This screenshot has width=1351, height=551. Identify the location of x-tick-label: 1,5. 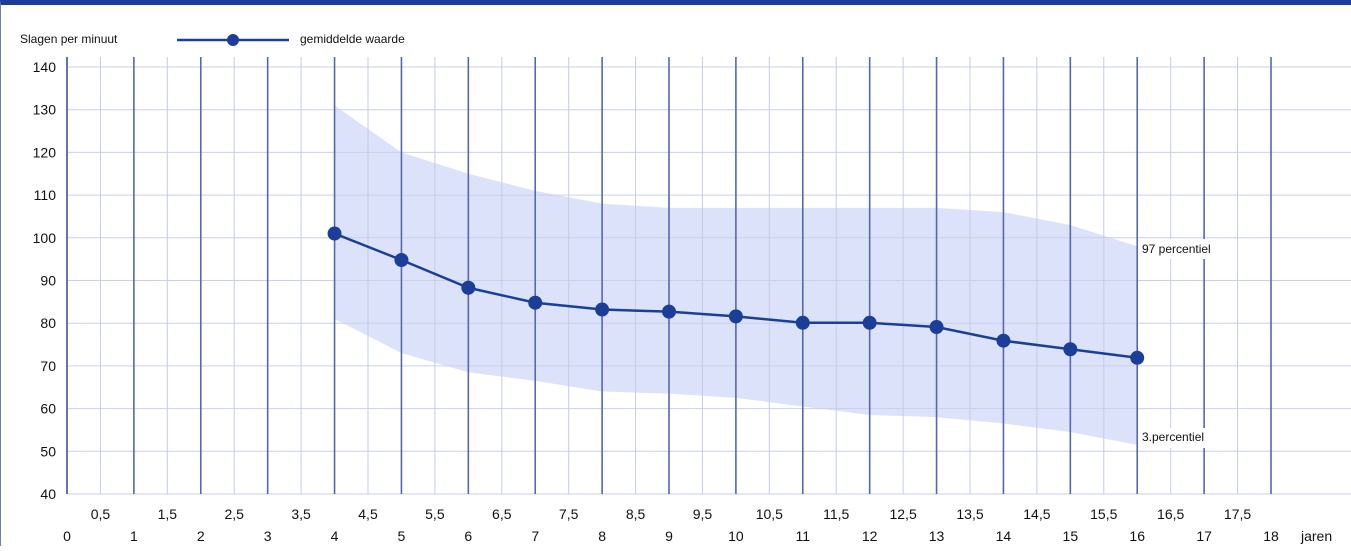
(168, 514).